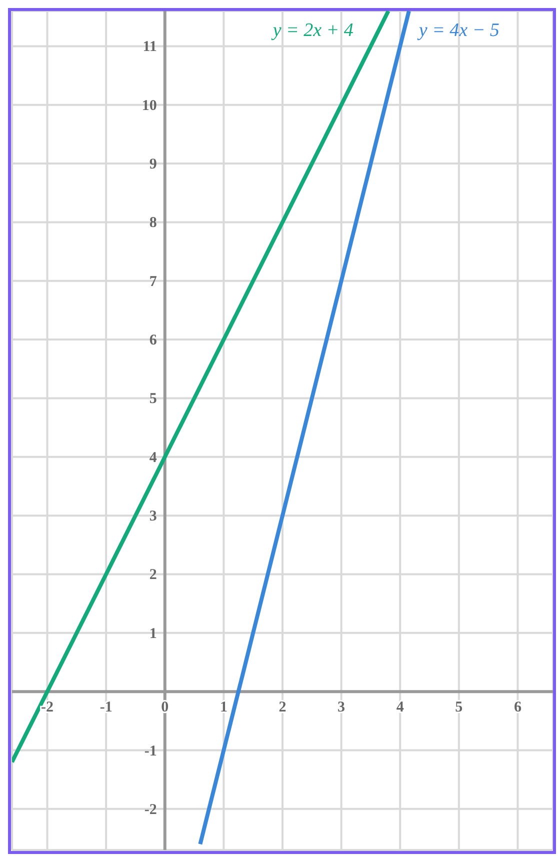  Describe the element at coordinates (149, 106) in the screenshot. I see `y-tick-label: 10` at that location.